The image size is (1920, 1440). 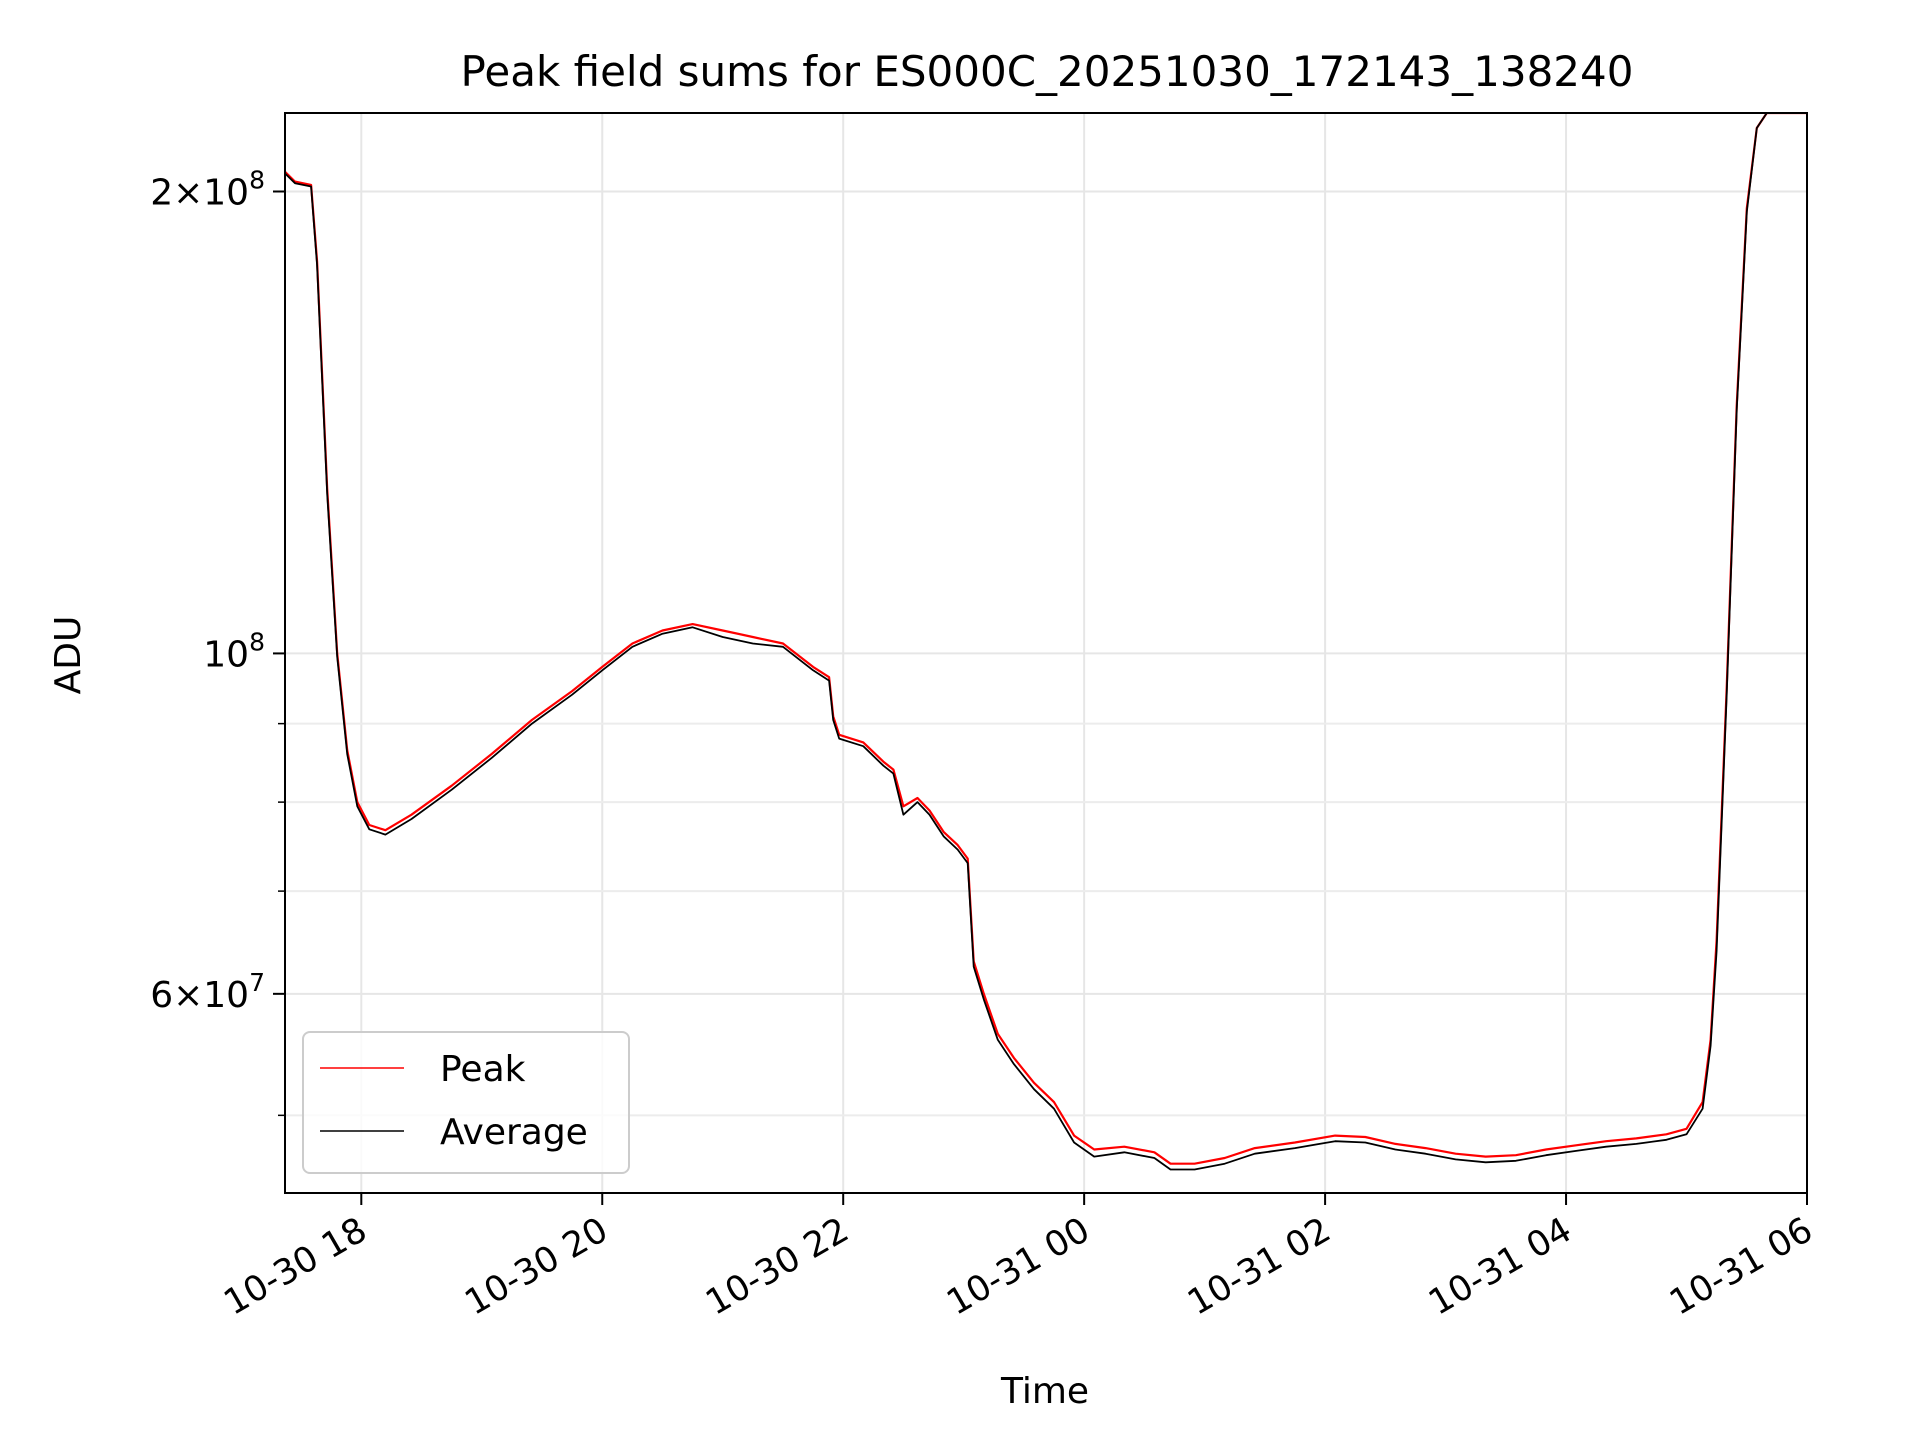 I want to click on y-axis-label: ADU, so click(x=68, y=655).